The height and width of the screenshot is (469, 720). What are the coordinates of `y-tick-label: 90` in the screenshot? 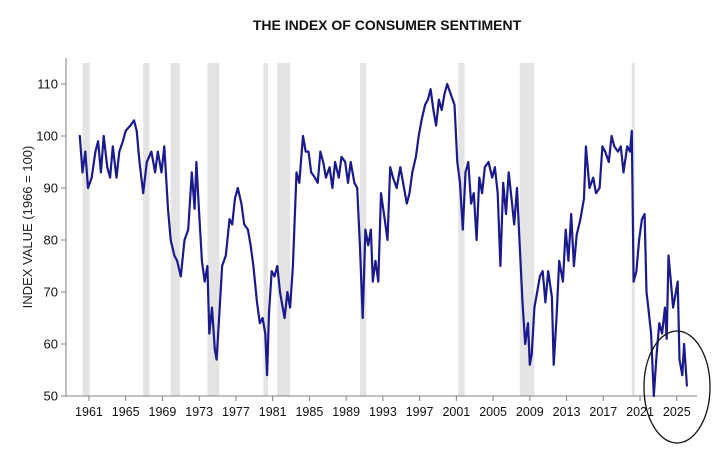 It's located at (51, 188).